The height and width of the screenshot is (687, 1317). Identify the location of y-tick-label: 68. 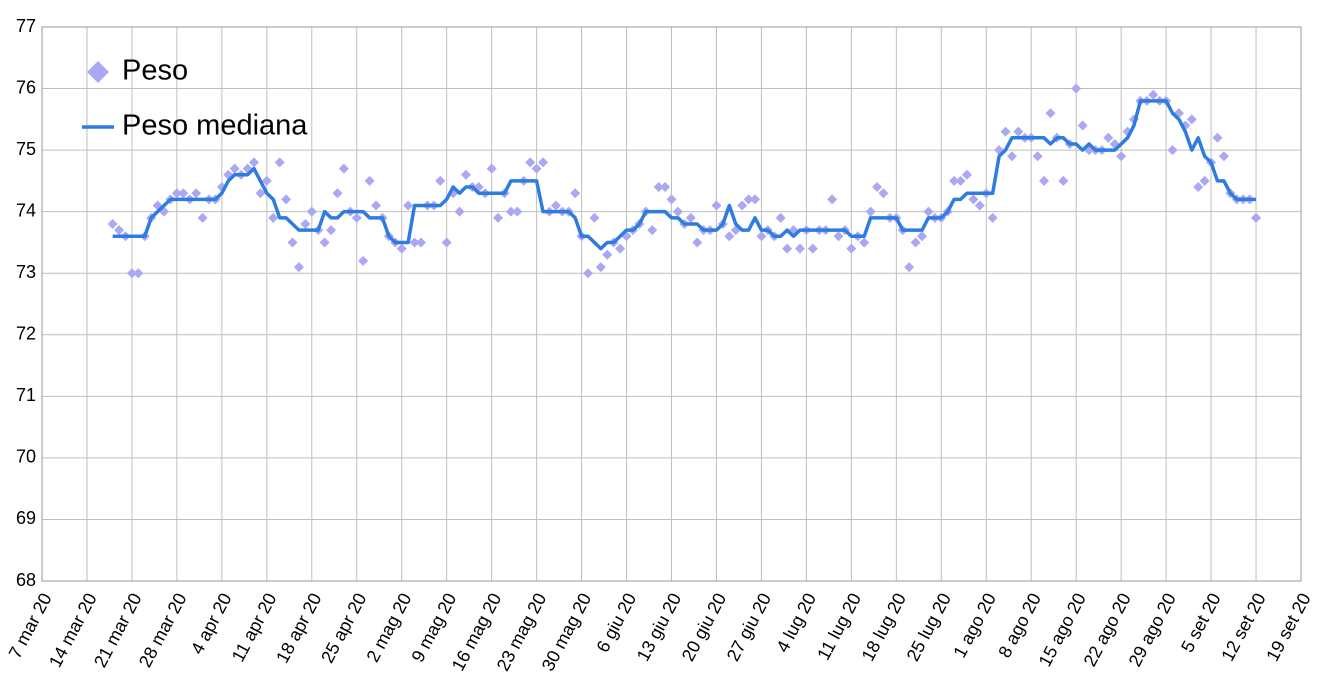
(26, 580).